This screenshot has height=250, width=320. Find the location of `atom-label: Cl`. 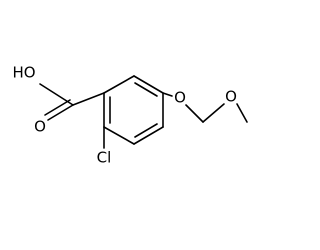

atom-label: Cl is located at coordinates (104, 158).